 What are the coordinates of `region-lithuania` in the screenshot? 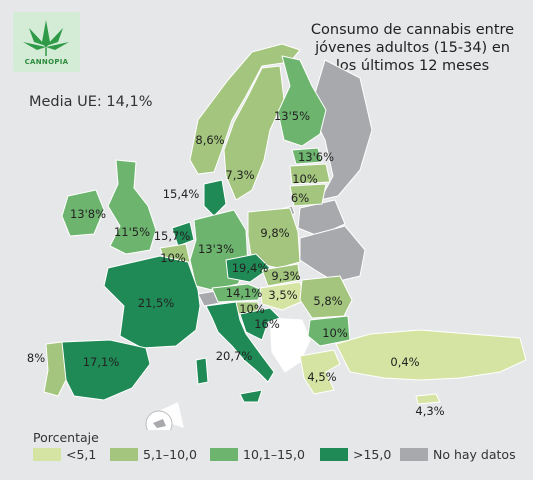 It's located at (308, 195).